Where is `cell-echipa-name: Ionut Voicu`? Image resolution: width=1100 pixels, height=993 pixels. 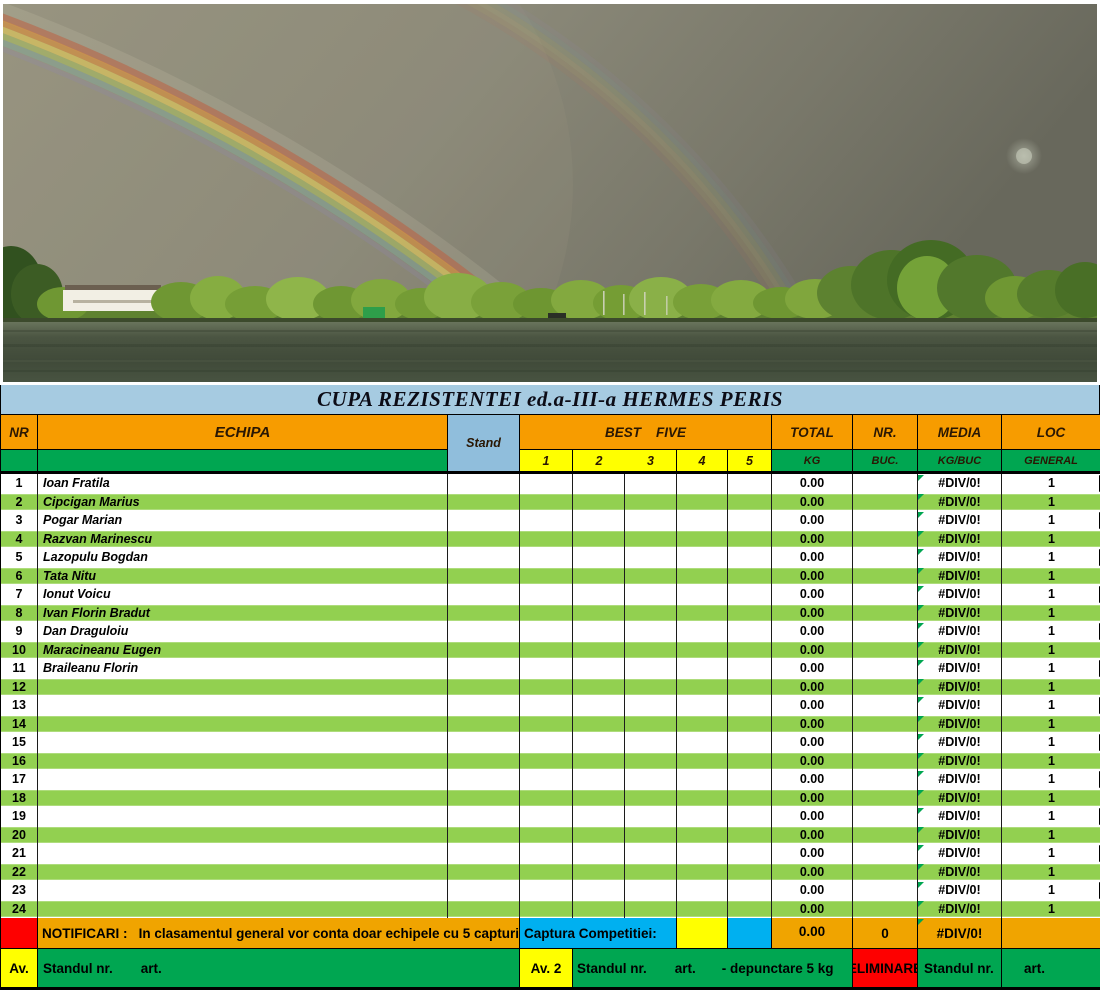 cell-echipa-name: Ionut Voicu is located at coordinates (243, 594).